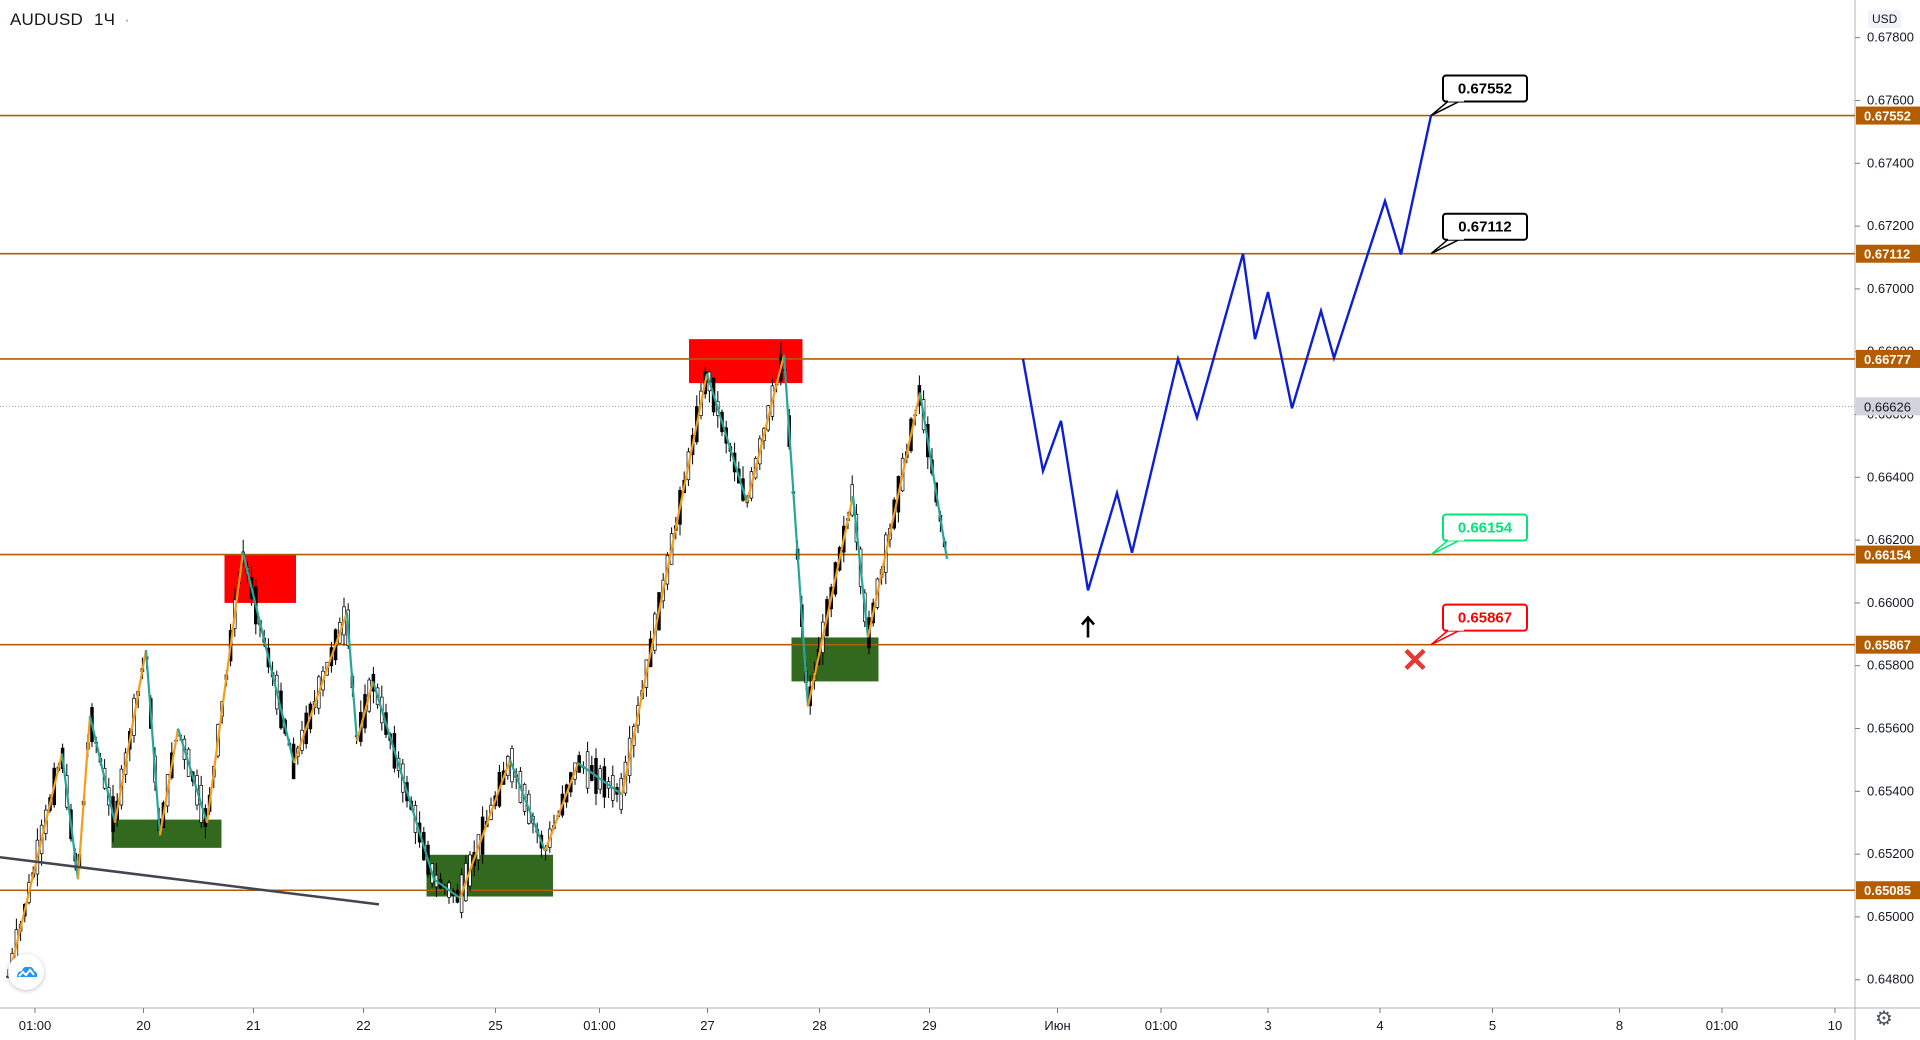 The height and width of the screenshot is (1040, 1920). I want to click on forecast-layer, so click(1227, 353).